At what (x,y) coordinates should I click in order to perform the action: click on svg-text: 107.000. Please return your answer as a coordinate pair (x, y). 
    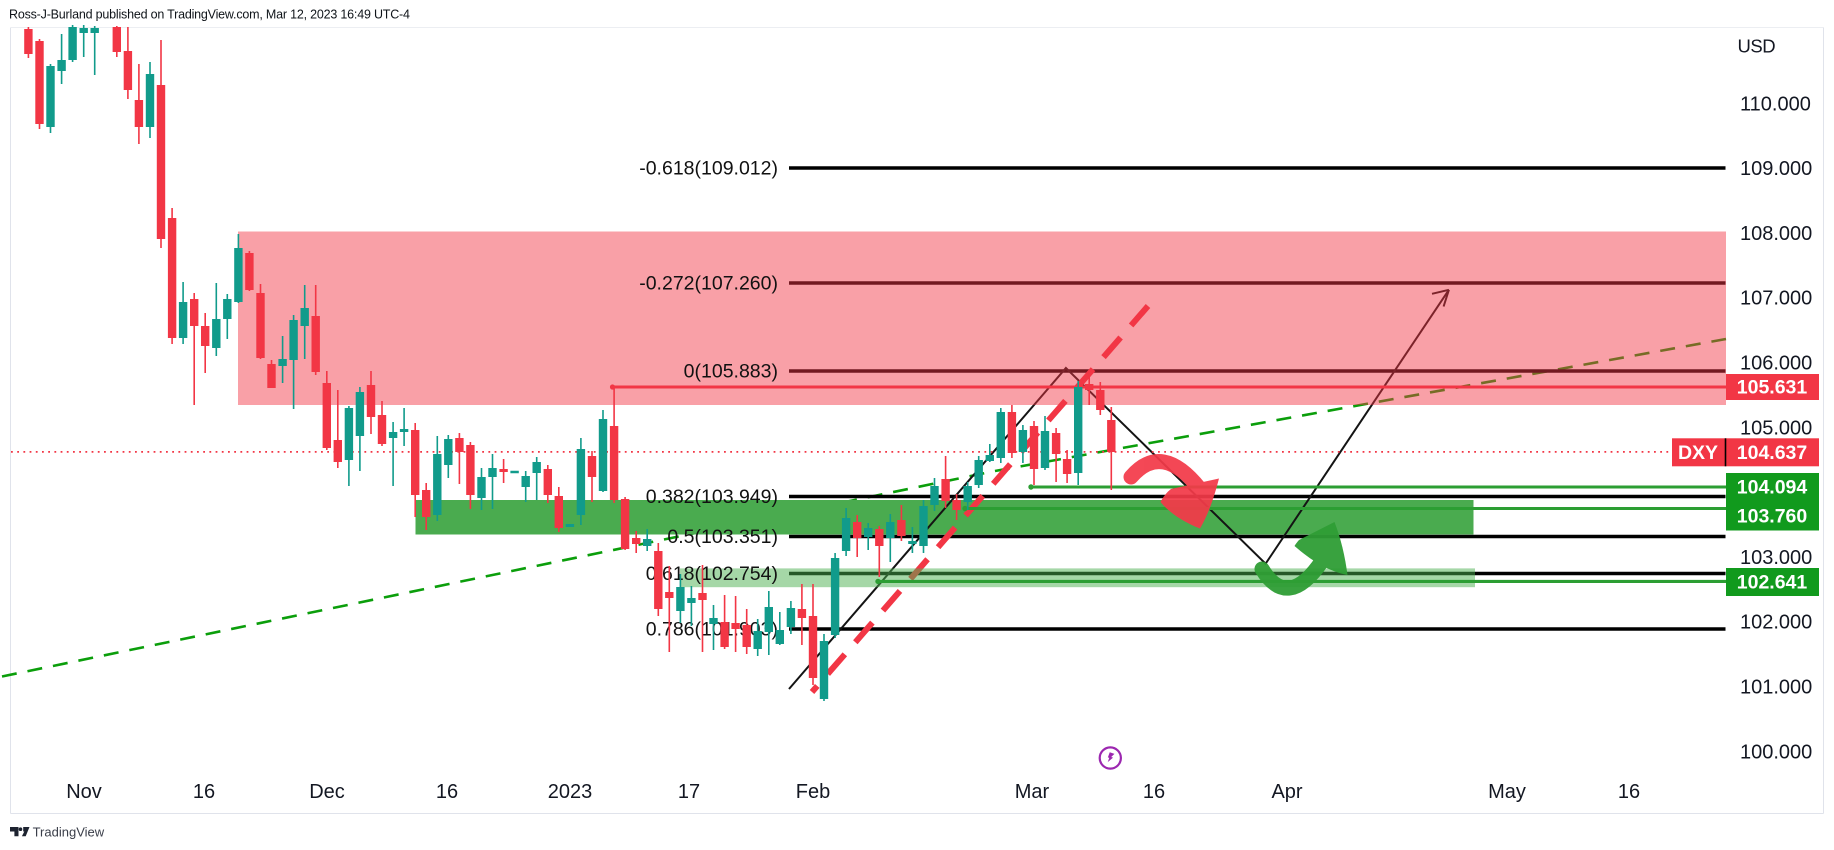
    Looking at the image, I should click on (1776, 299).